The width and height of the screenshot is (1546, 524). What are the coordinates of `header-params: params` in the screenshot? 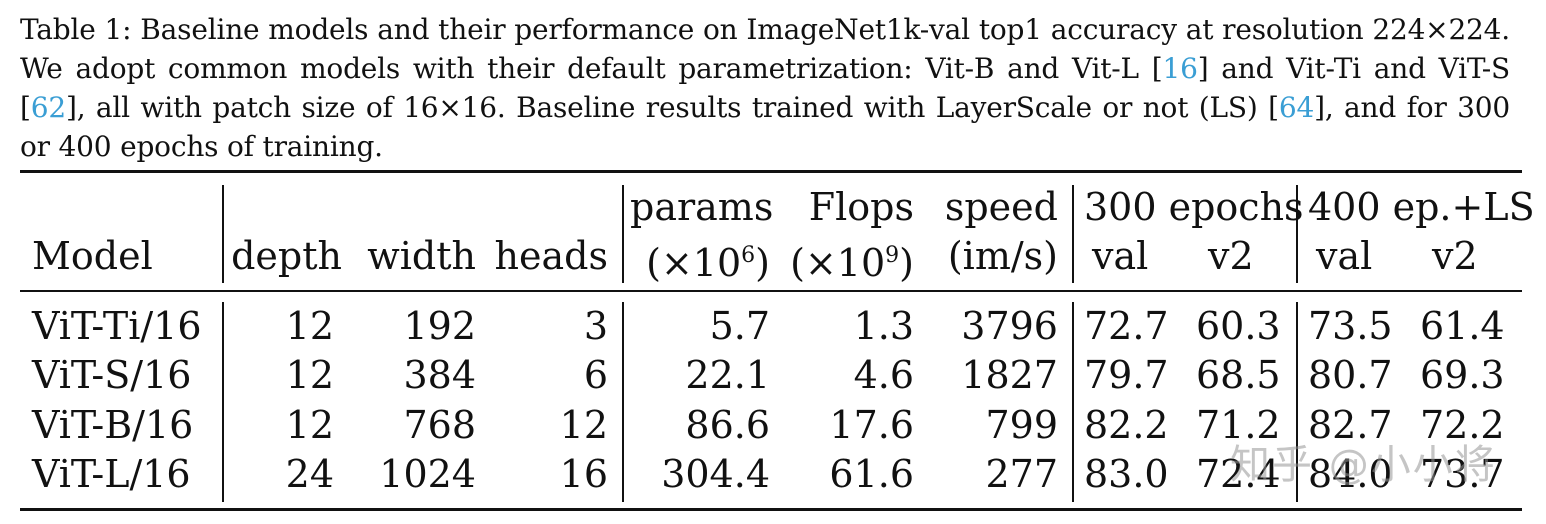 It's located at (702, 207).